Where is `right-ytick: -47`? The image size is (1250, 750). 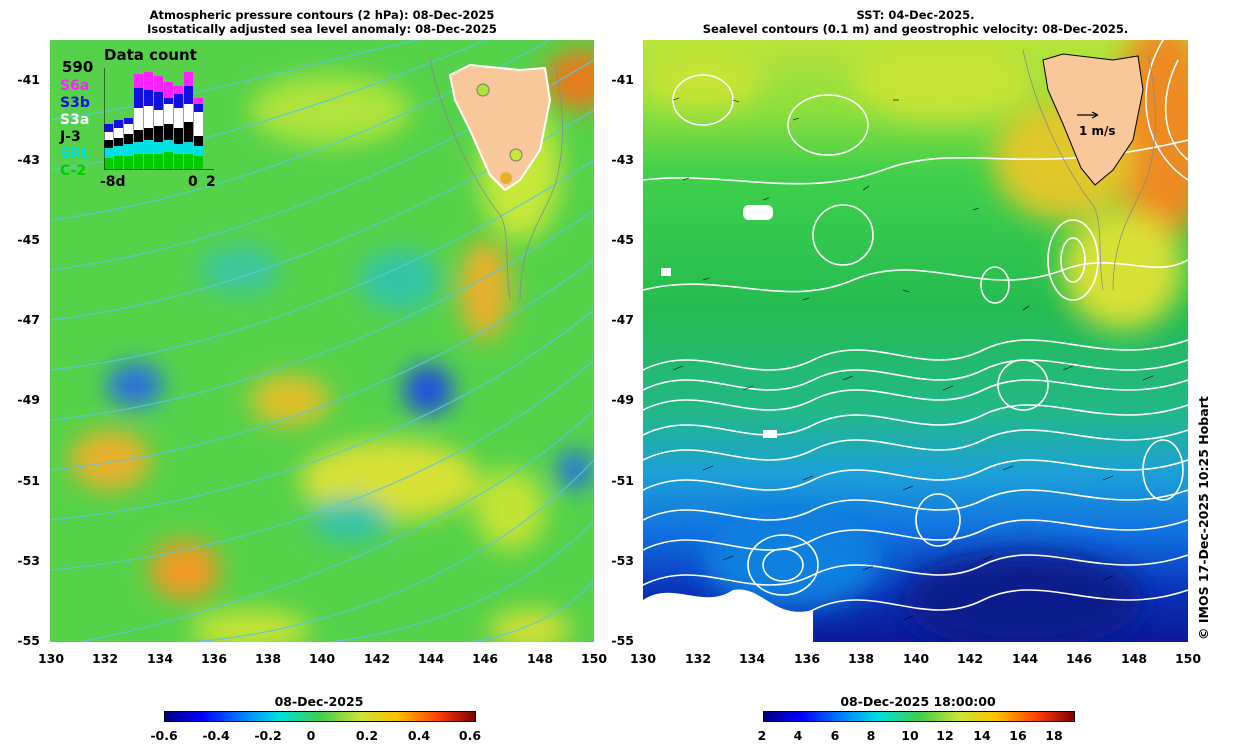
right-ytick: -47 is located at coordinates (622, 319).